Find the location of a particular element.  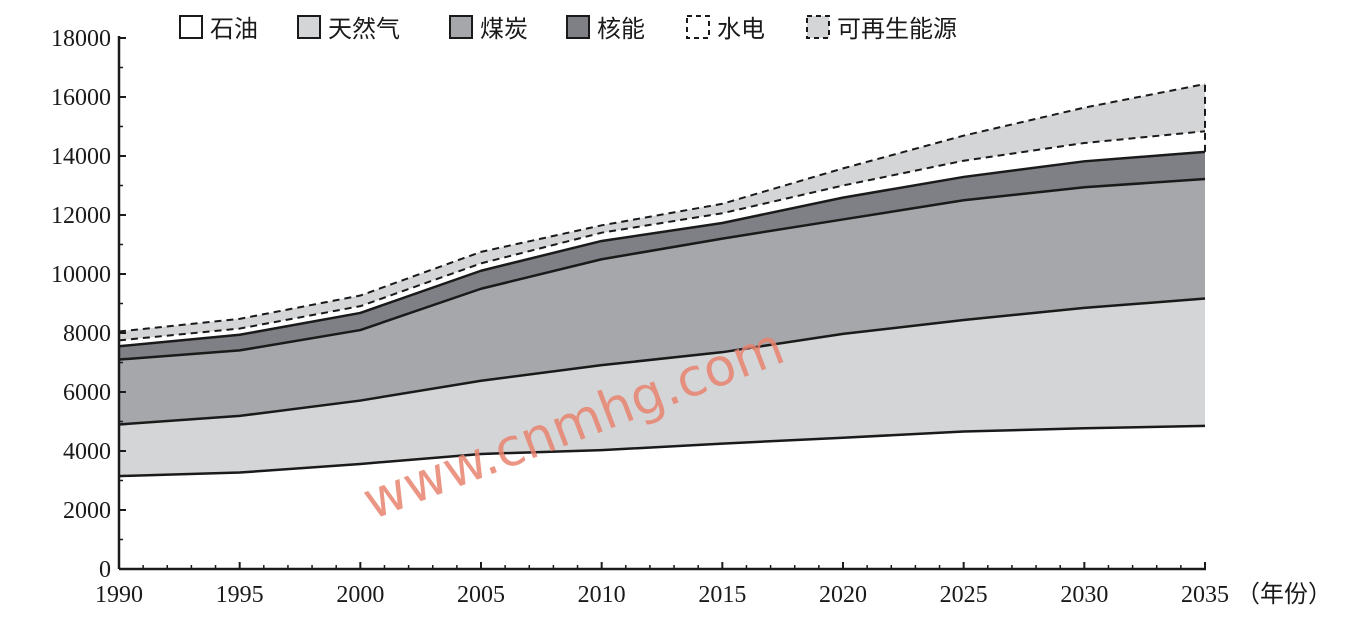

legend-label-6: 可再生能源 is located at coordinates (897, 29).